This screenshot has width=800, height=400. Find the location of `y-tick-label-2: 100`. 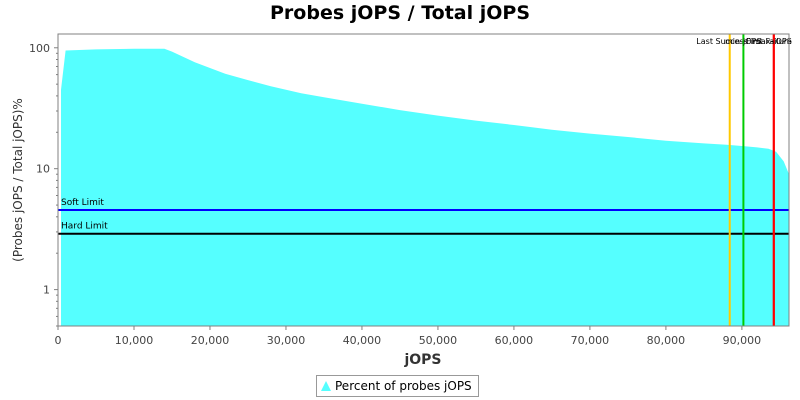

y-tick-label-2: 100 is located at coordinates (39, 48).